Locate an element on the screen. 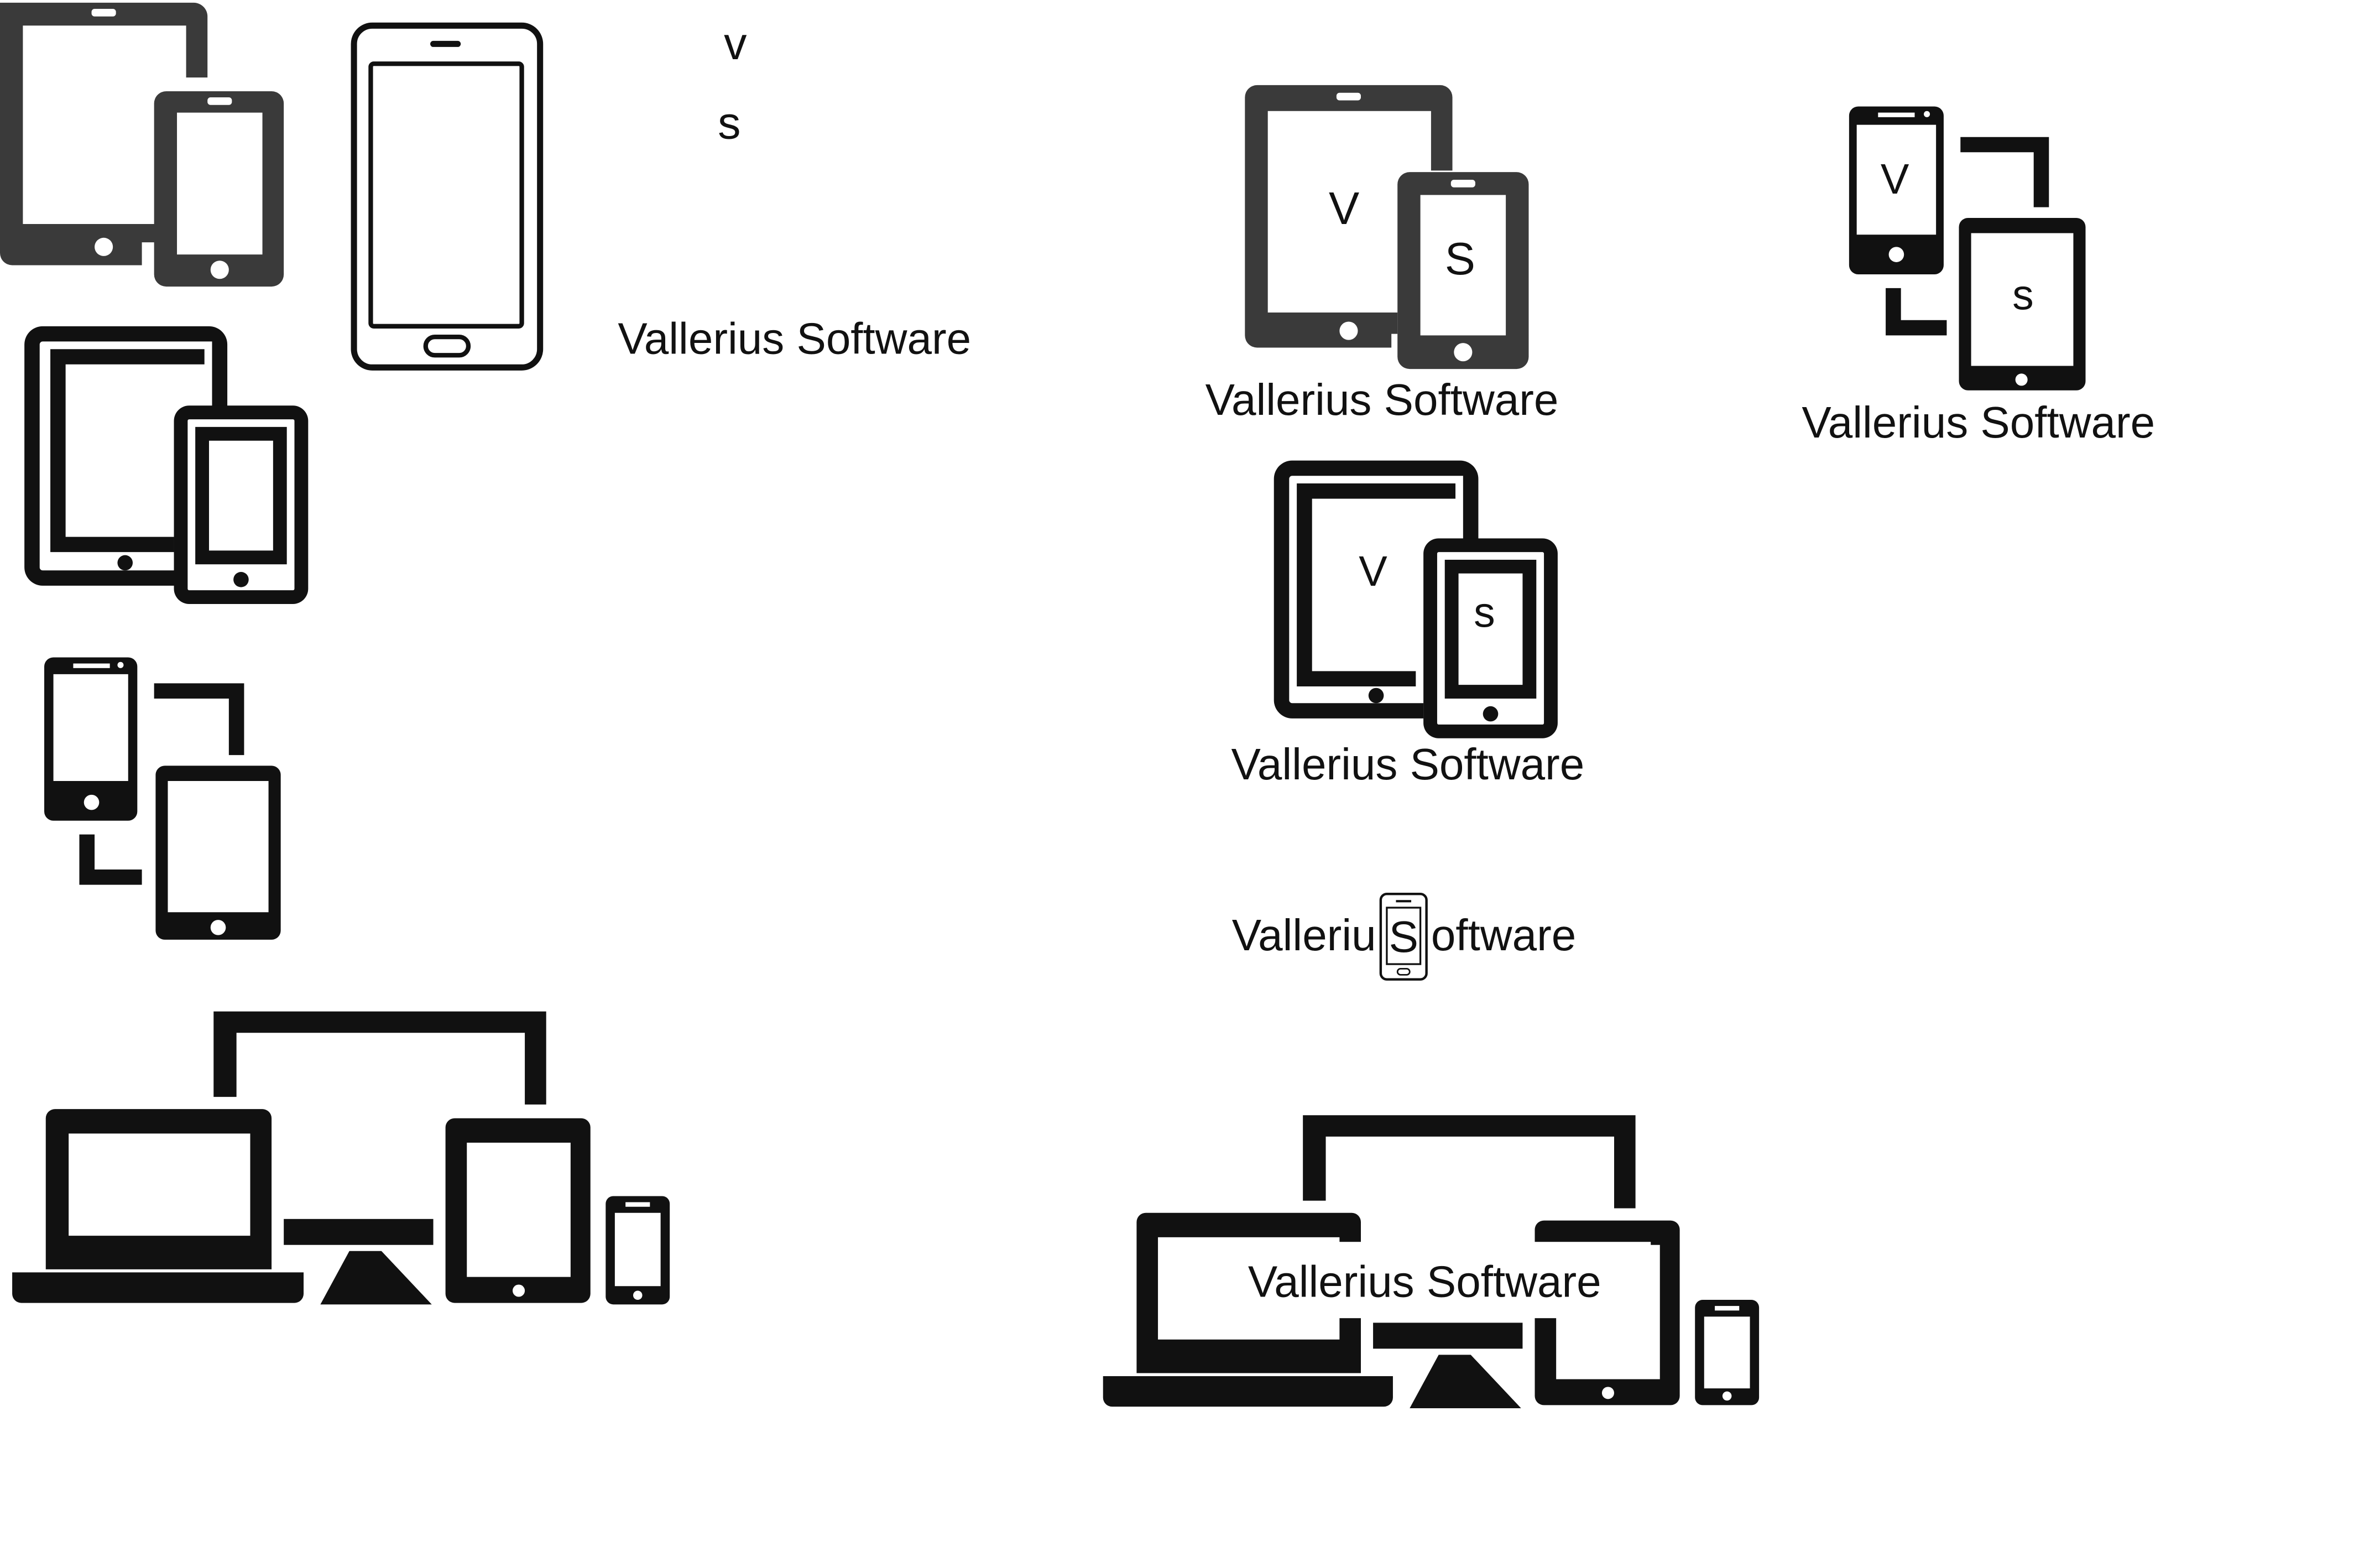 The height and width of the screenshot is (1562, 2380). phone-letter-icon is located at coordinates (1403, 936).